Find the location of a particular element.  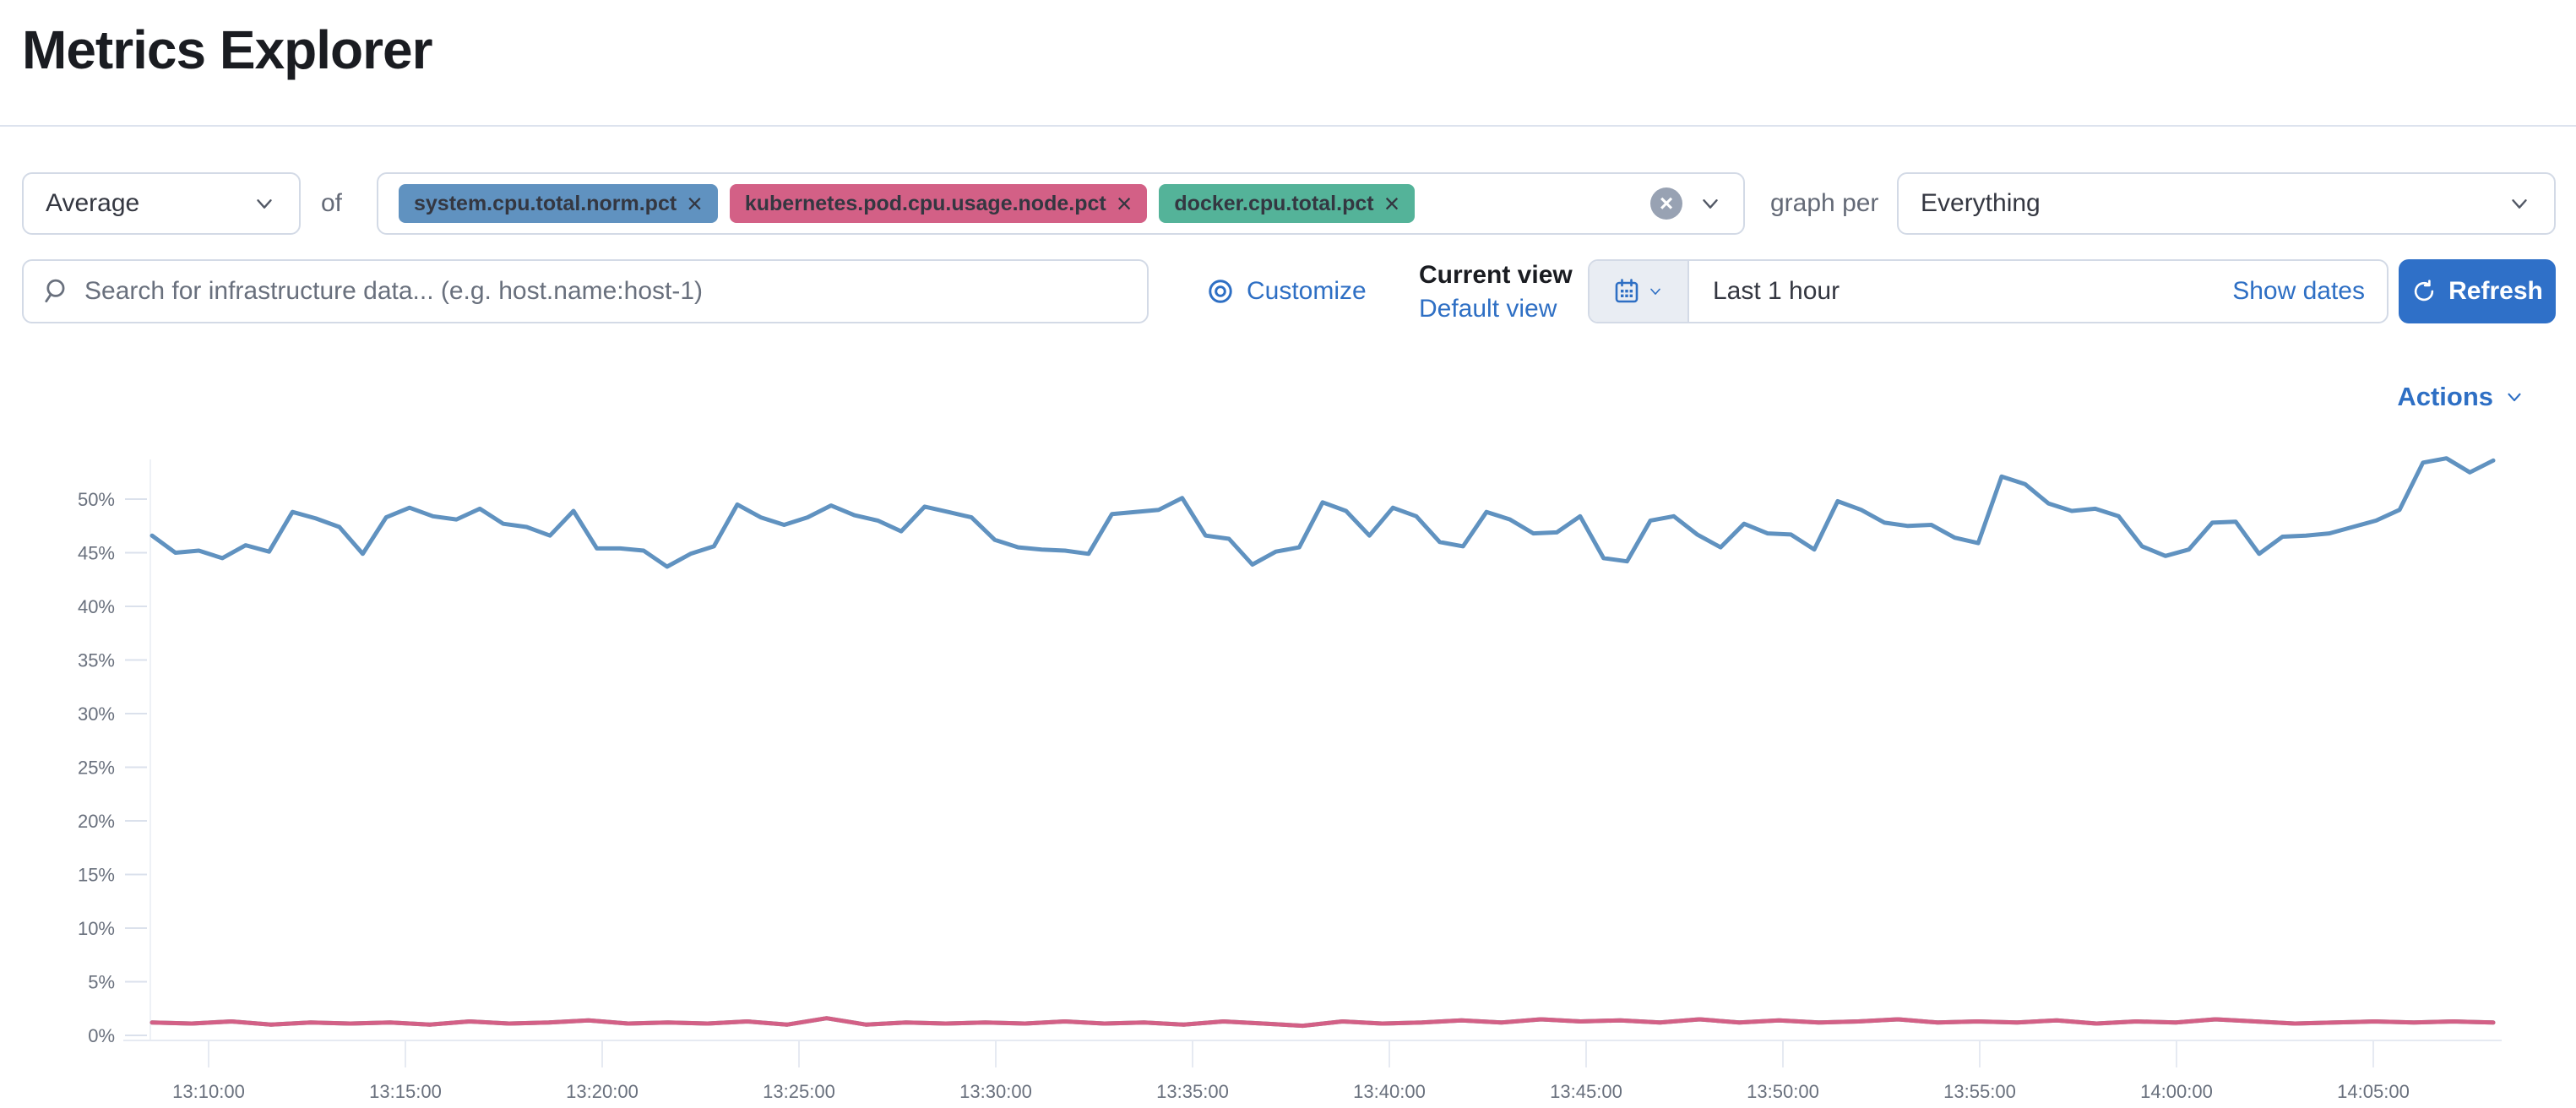

svg-text: 15% is located at coordinates (96, 875).